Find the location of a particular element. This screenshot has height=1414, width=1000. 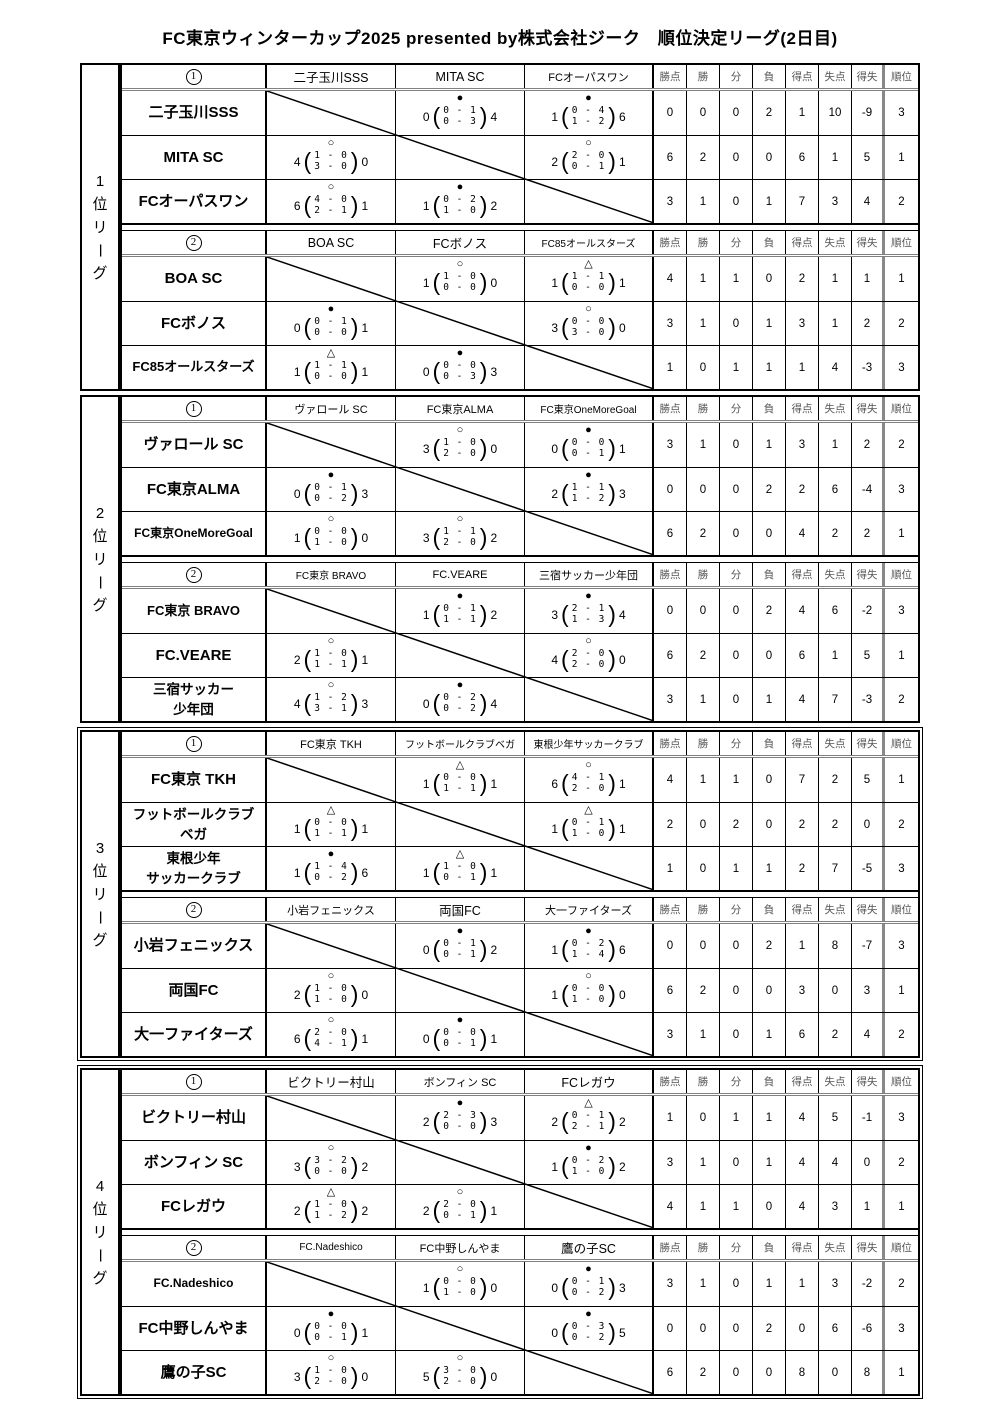

score-total-own: 1 is located at coordinates (555, 994).